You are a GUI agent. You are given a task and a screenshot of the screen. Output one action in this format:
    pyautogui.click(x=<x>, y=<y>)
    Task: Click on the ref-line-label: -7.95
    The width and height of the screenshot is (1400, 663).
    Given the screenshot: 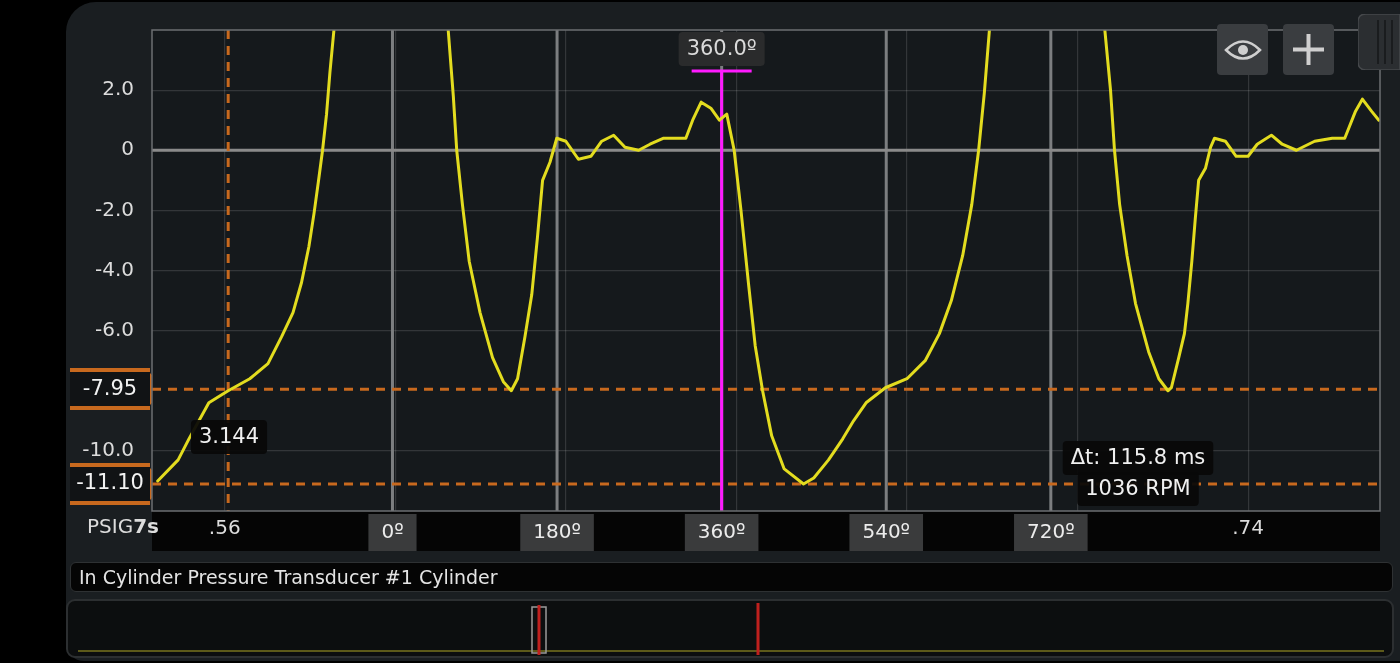 What is the action you would take?
    pyautogui.click(x=110, y=387)
    